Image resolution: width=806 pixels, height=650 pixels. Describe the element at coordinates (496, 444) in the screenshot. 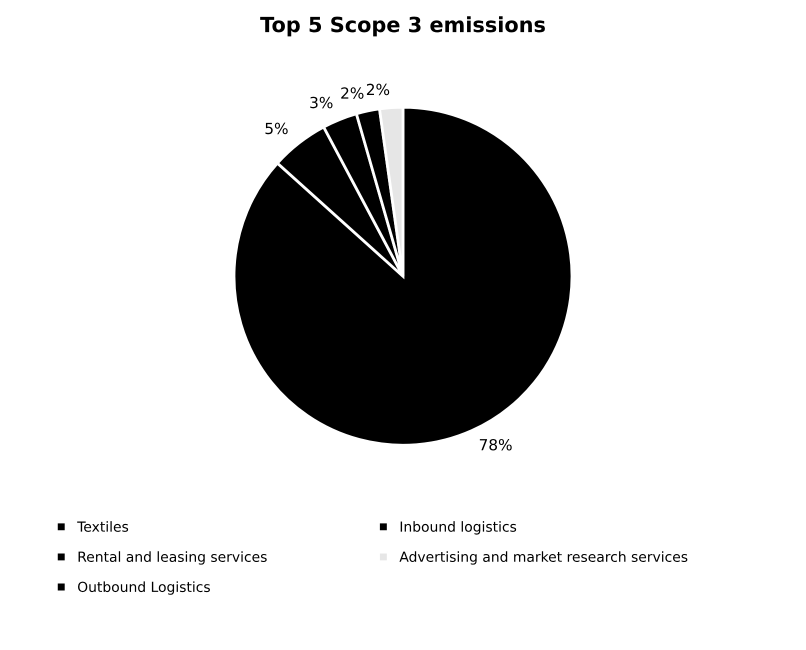

I see `data-label: 78%` at that location.